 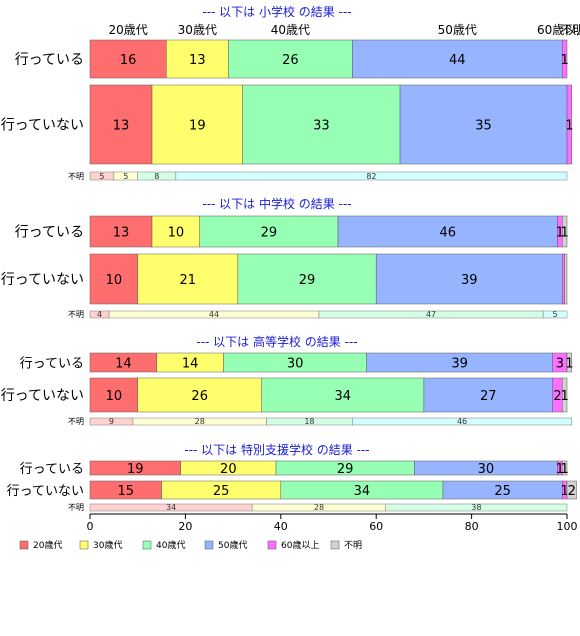 I want to click on segment-label-1-0-1: 10, so click(x=176, y=233).